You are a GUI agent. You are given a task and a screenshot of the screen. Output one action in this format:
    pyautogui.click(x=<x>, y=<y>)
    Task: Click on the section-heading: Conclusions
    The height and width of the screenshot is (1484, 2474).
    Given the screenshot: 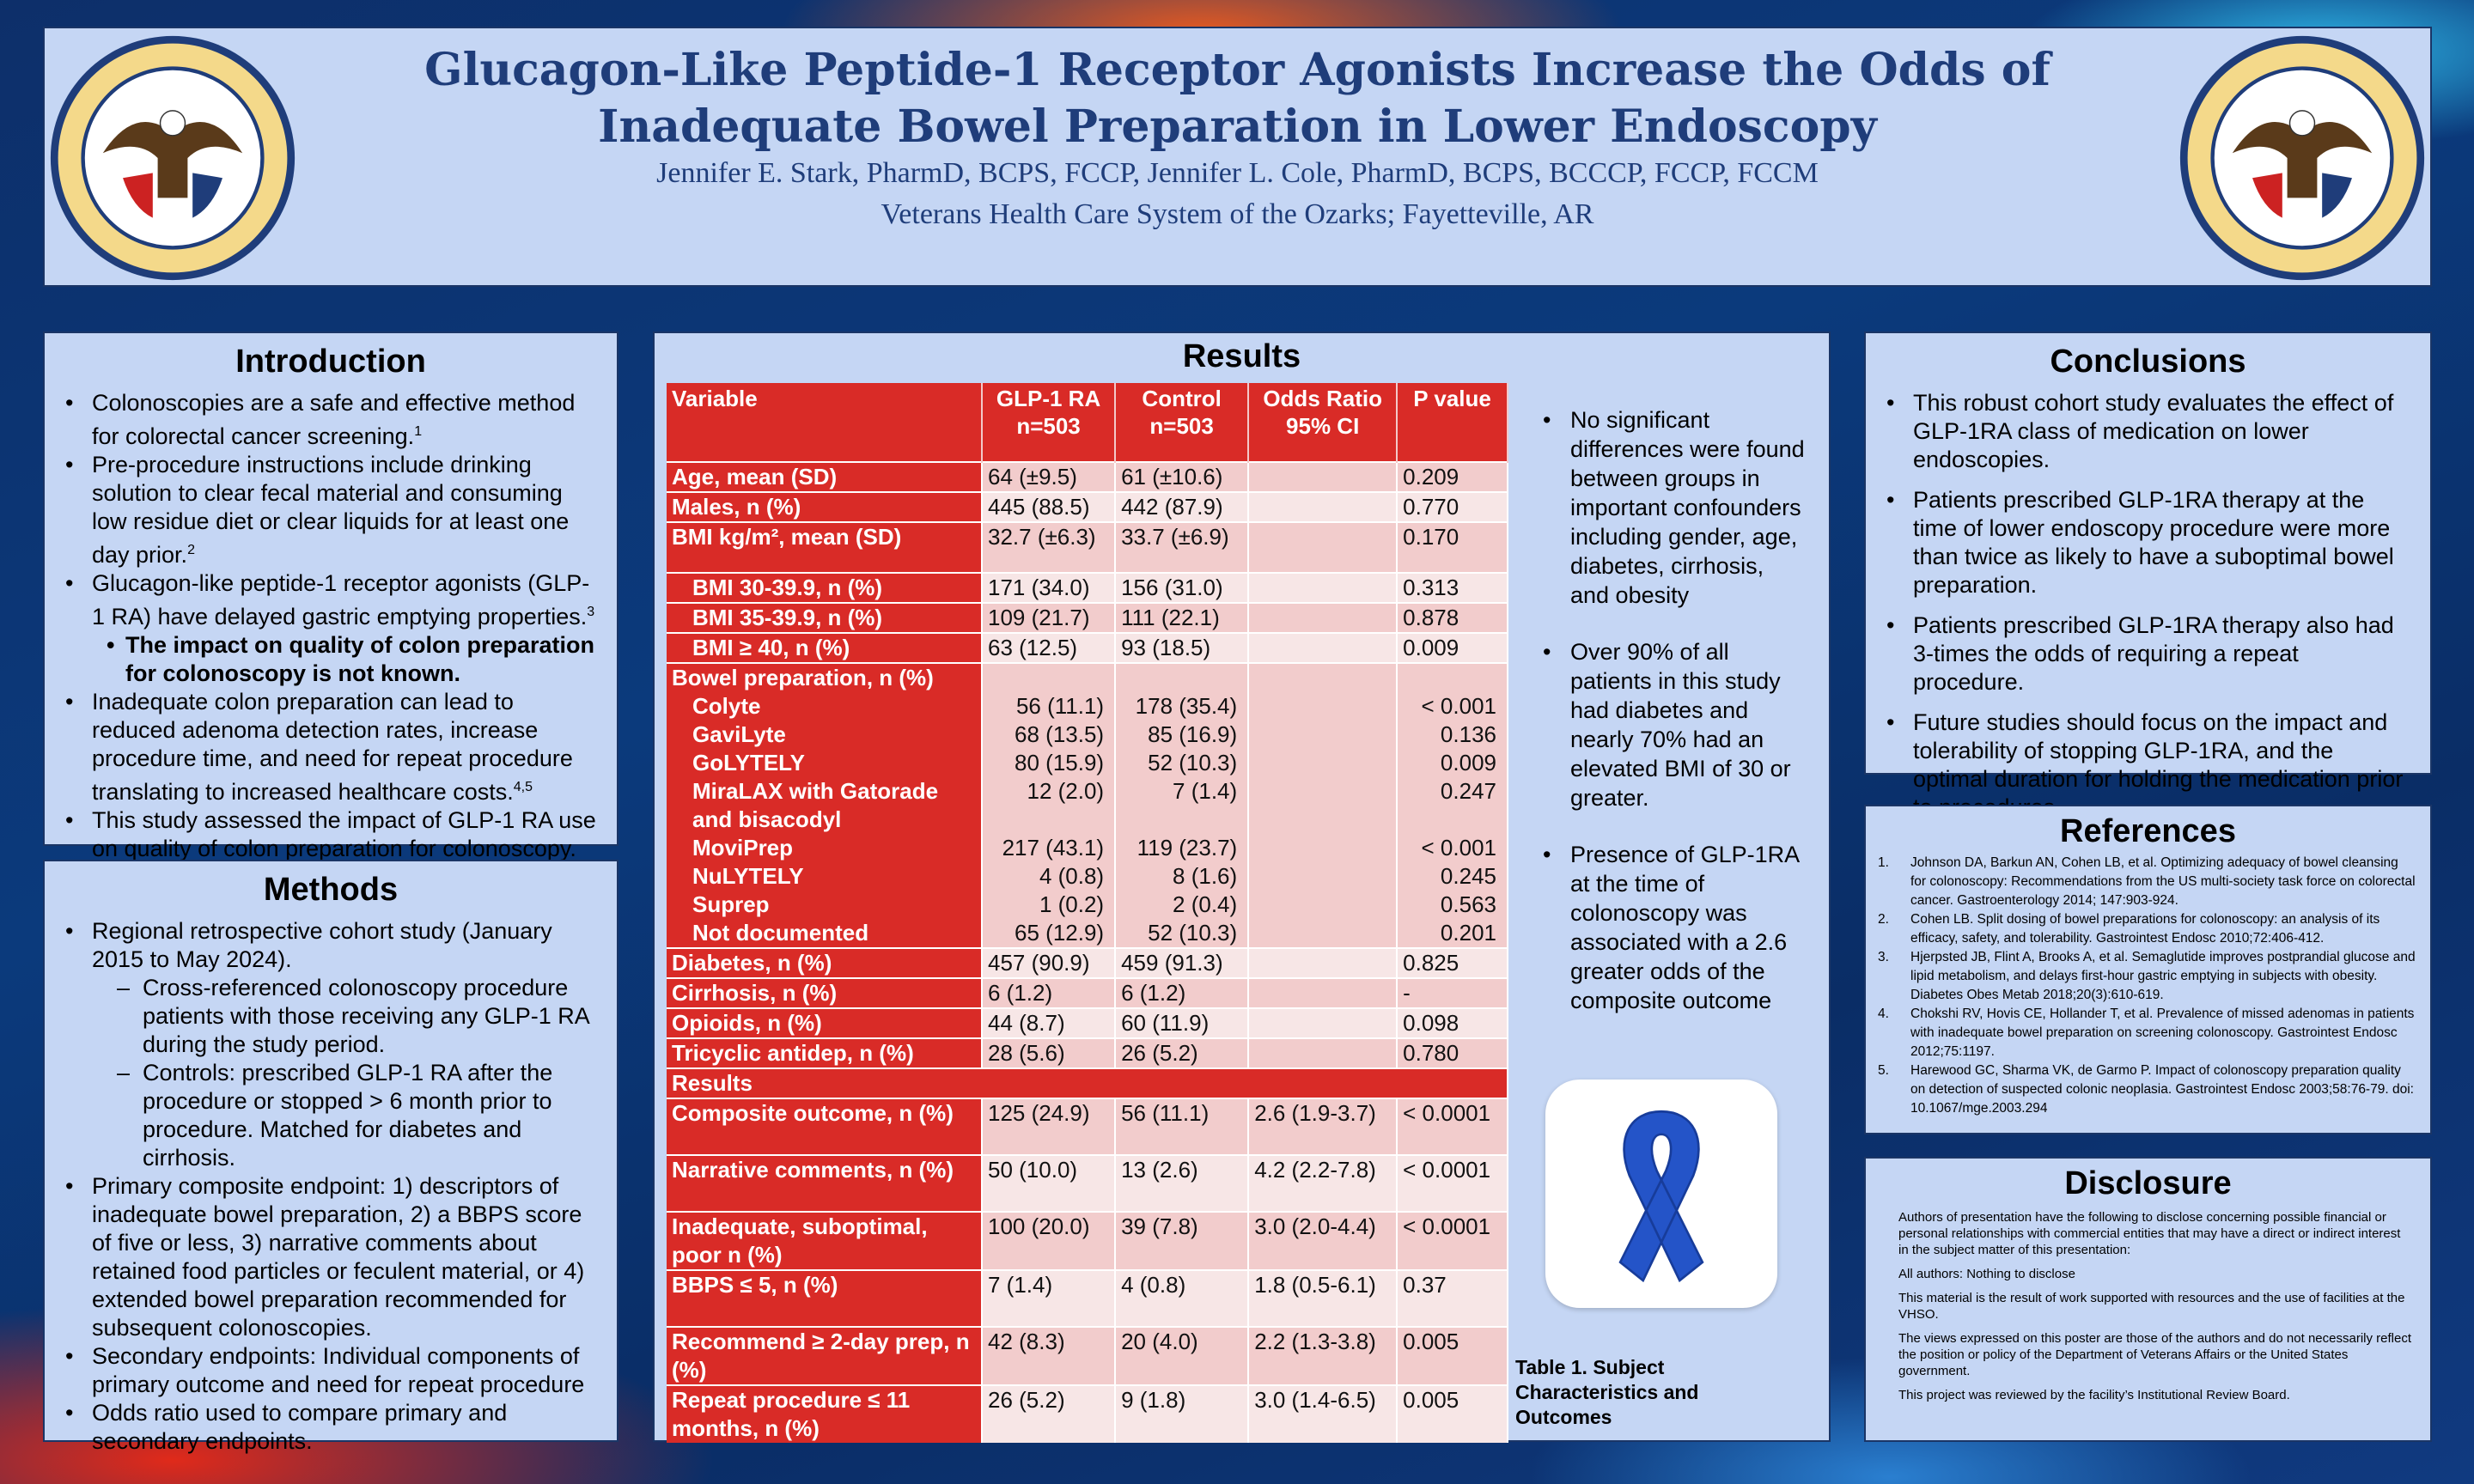 What is the action you would take?
    pyautogui.click(x=2148, y=362)
    